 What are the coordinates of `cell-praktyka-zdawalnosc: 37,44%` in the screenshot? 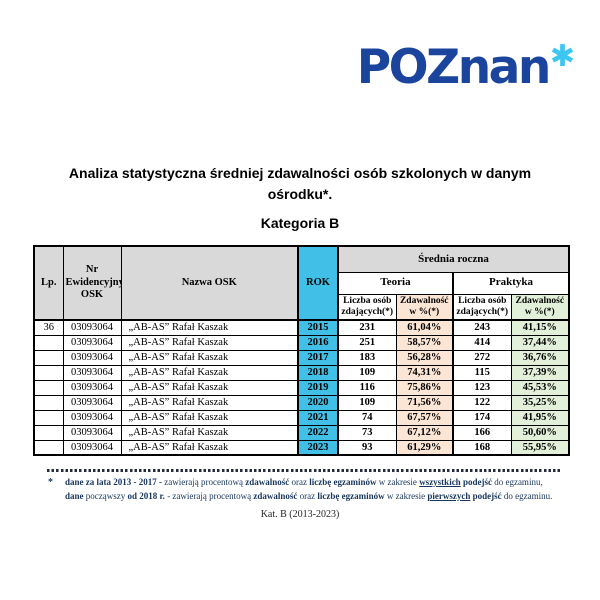 It's located at (540, 342).